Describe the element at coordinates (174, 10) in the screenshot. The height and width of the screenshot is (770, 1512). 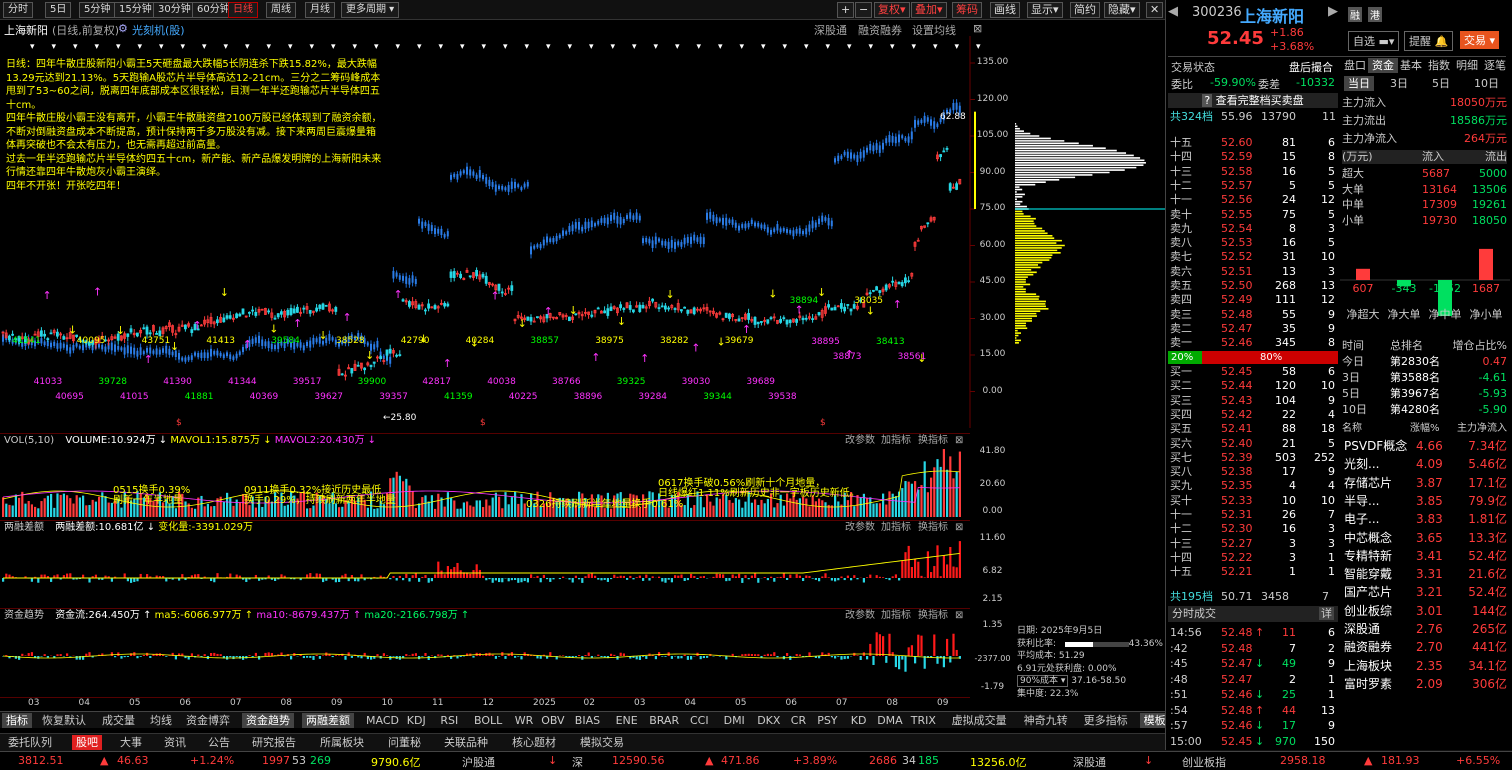
I see `period-30min: 30分钟` at that location.